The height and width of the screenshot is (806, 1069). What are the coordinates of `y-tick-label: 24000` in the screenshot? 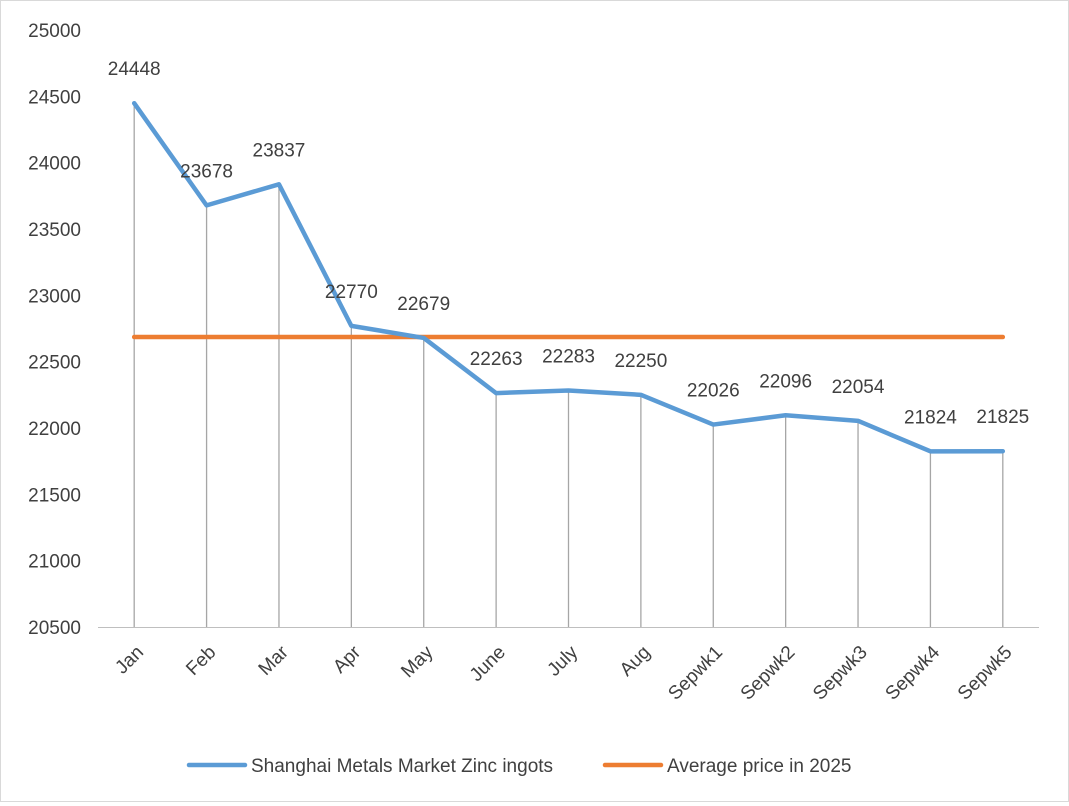 It's located at (54, 164).